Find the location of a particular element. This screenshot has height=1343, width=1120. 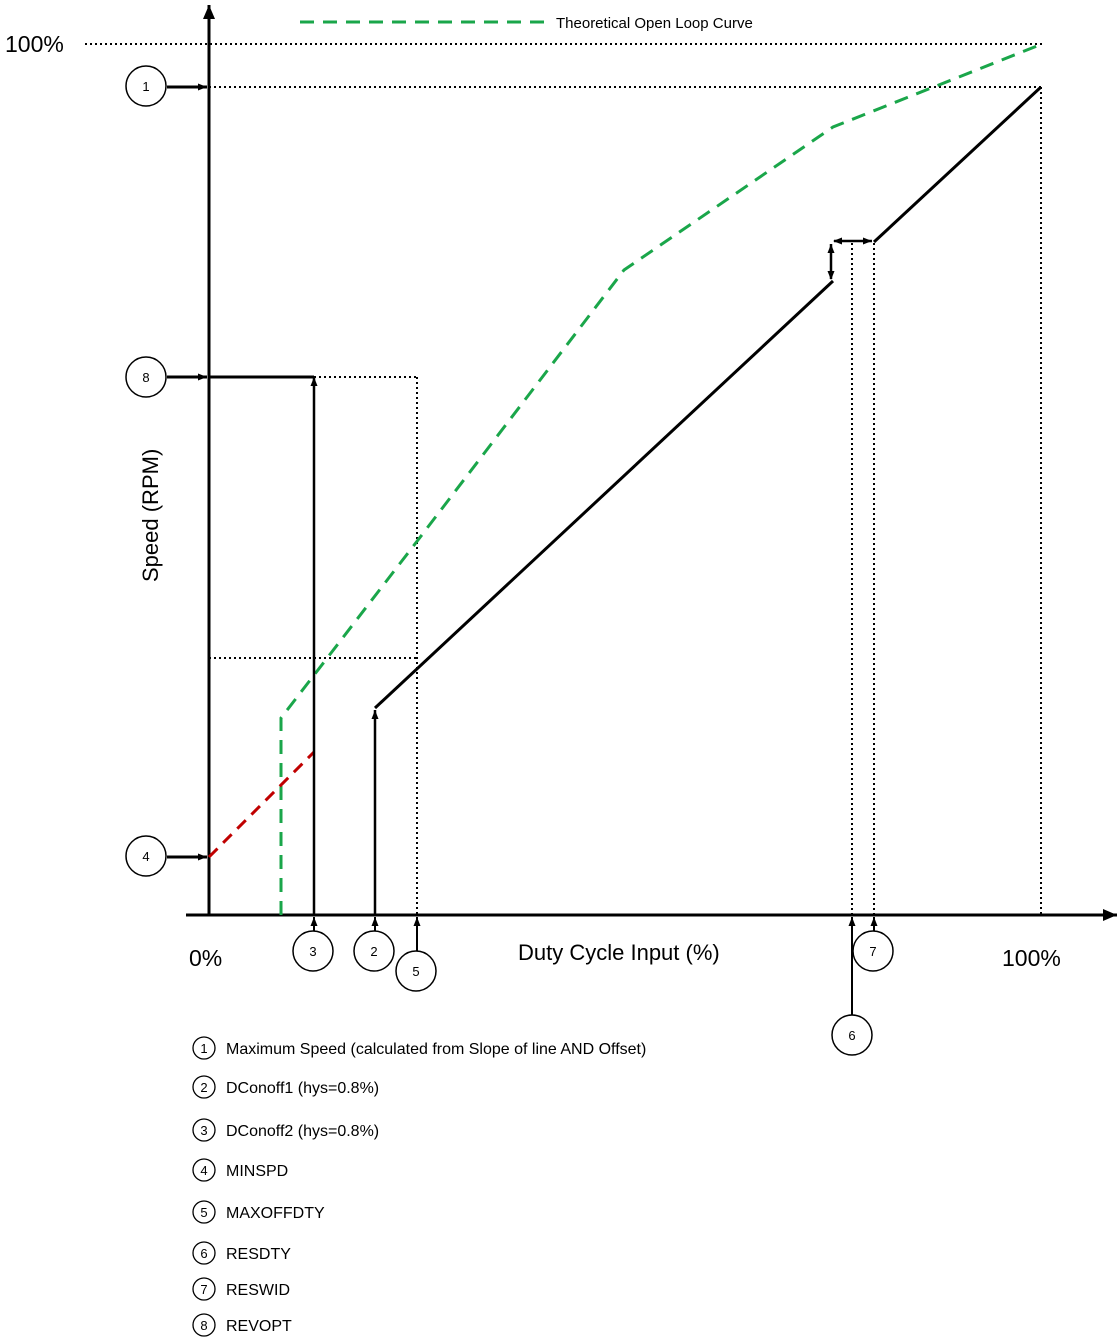

marker-5: 5 is located at coordinates (416, 971).